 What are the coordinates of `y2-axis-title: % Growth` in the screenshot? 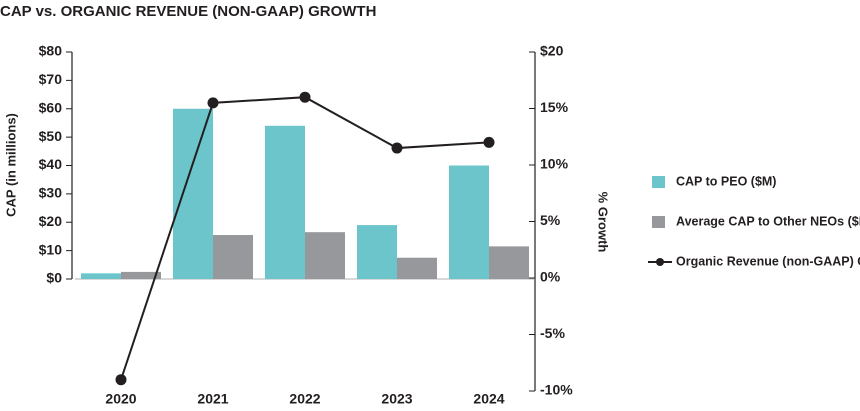 It's located at (603, 222).